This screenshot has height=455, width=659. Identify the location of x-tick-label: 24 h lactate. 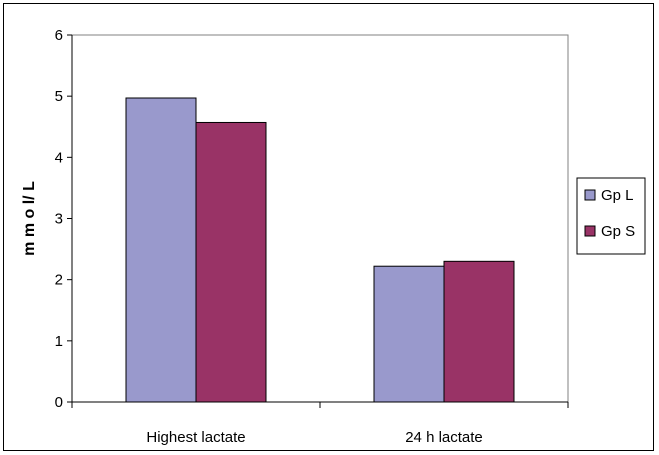
(444, 437).